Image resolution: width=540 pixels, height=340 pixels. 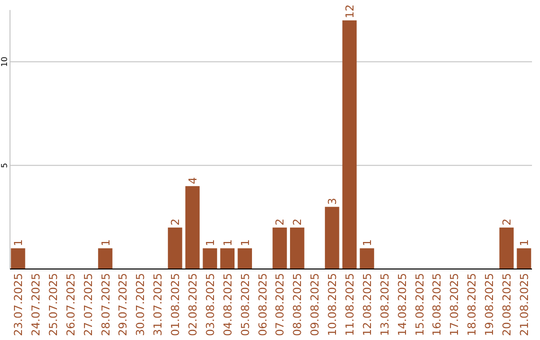 I want to click on x-tick-label: 14.08.2025, so click(x=402, y=304).